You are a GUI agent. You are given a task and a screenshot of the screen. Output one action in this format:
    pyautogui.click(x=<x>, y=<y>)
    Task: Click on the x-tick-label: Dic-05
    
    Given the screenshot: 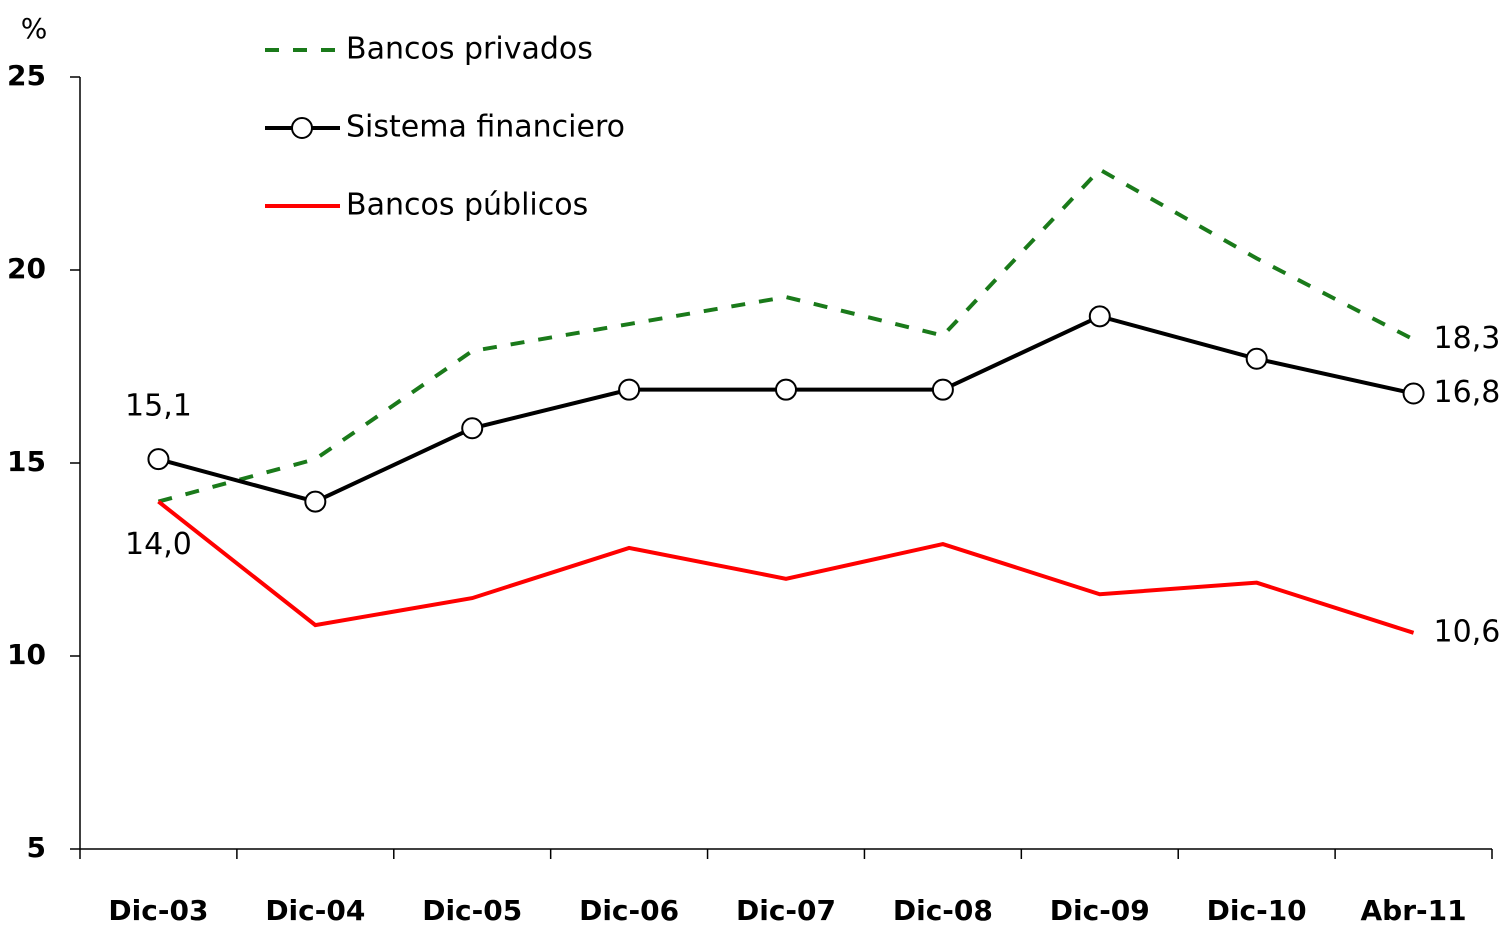 What is the action you would take?
    pyautogui.click(x=472, y=910)
    